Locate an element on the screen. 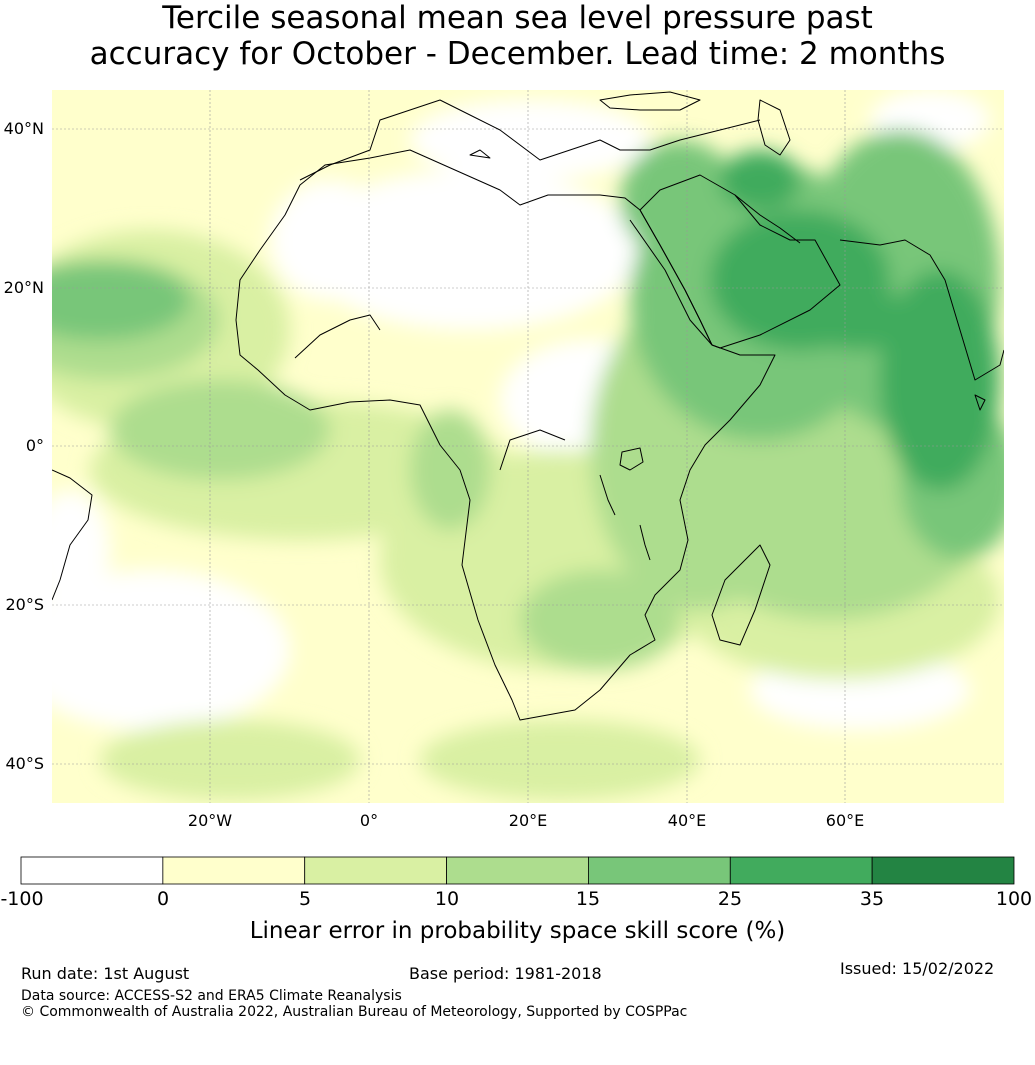  lon-label-60e: 60°E is located at coordinates (845, 820).